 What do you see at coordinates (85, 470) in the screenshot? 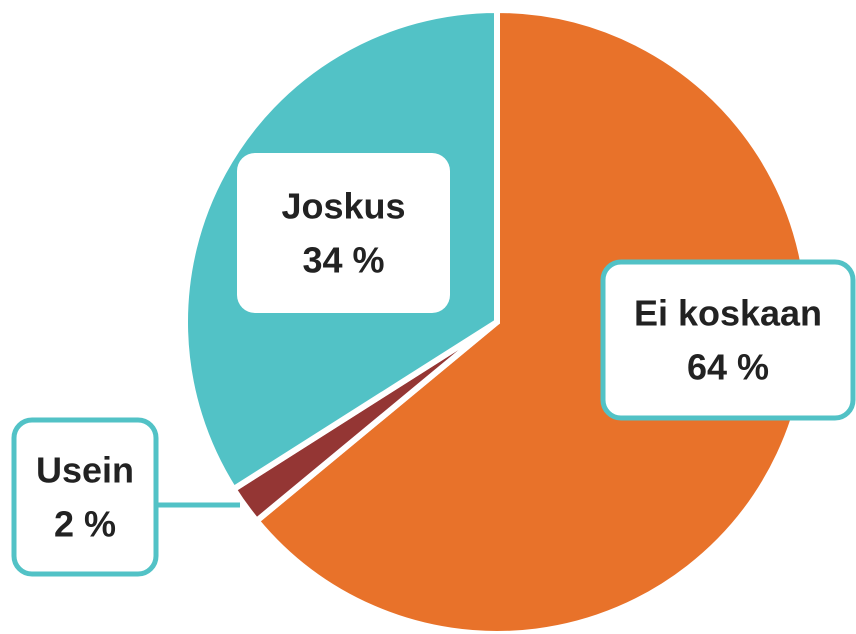
I see `slice-label: Usein` at bounding box center [85, 470].